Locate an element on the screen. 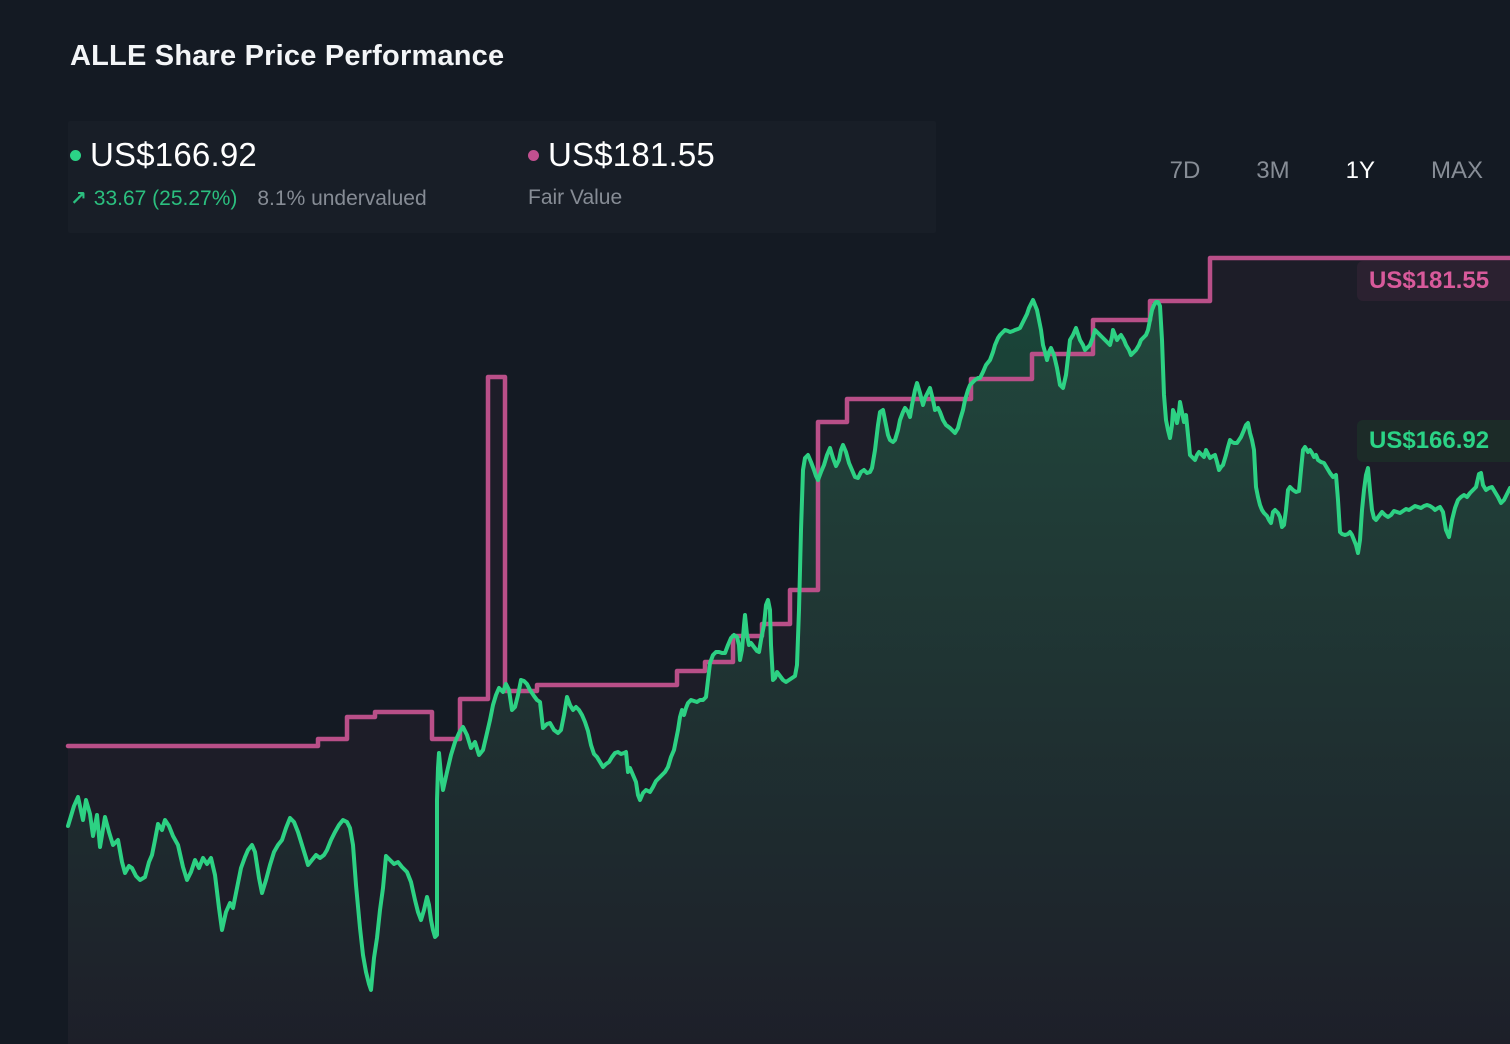 The height and width of the screenshot is (1044, 1510). undervalued-note: 8.1% undervalued is located at coordinates (342, 198).